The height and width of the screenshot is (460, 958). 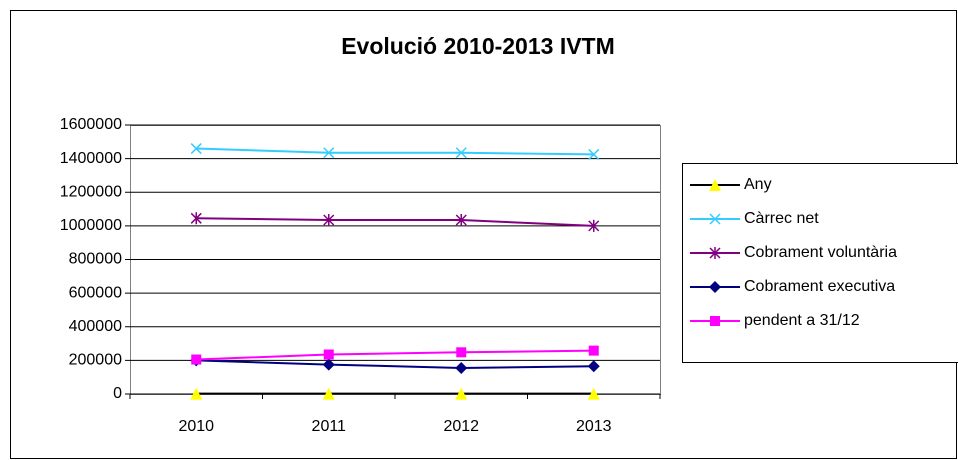 I want to click on x-tick-label: 2011, so click(x=329, y=426).